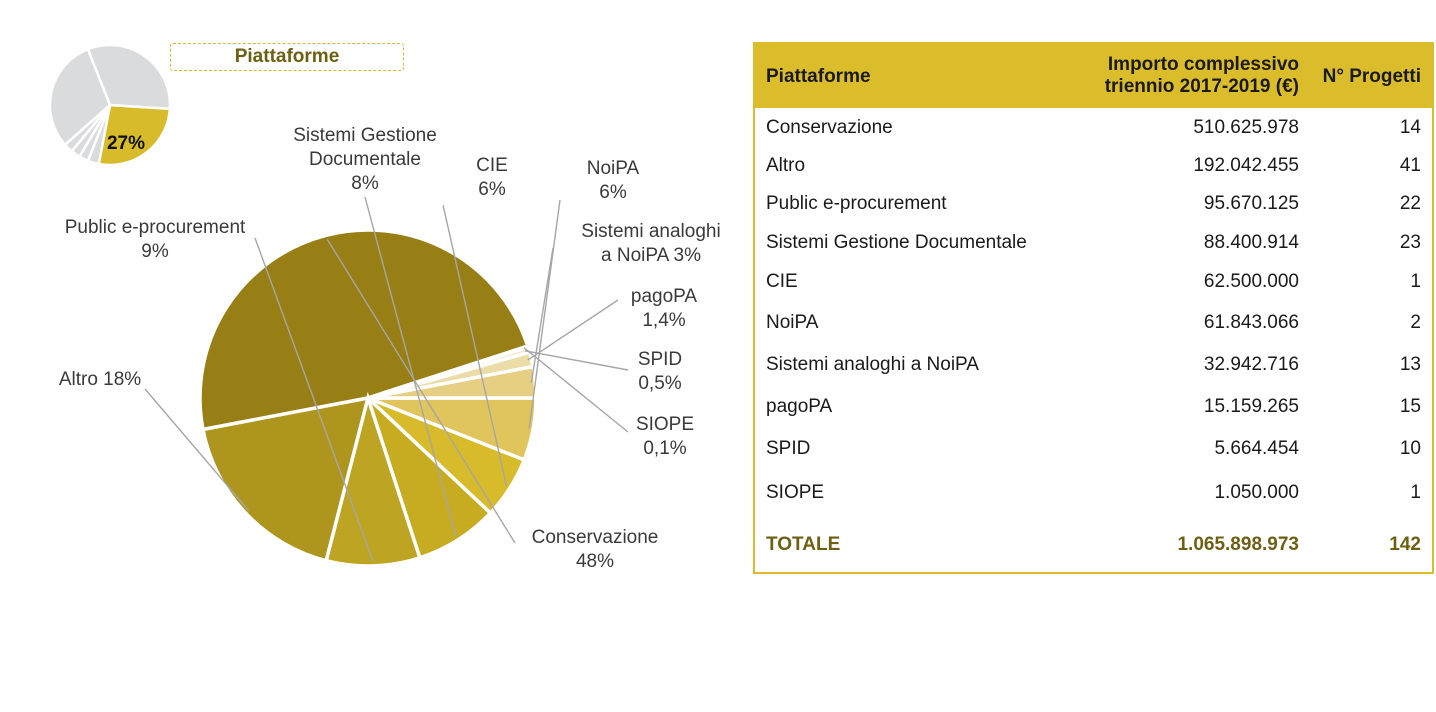 The height and width of the screenshot is (712, 1436). What do you see at coordinates (1246, 165) in the screenshot?
I see `row-amount: 192.042.455` at bounding box center [1246, 165].